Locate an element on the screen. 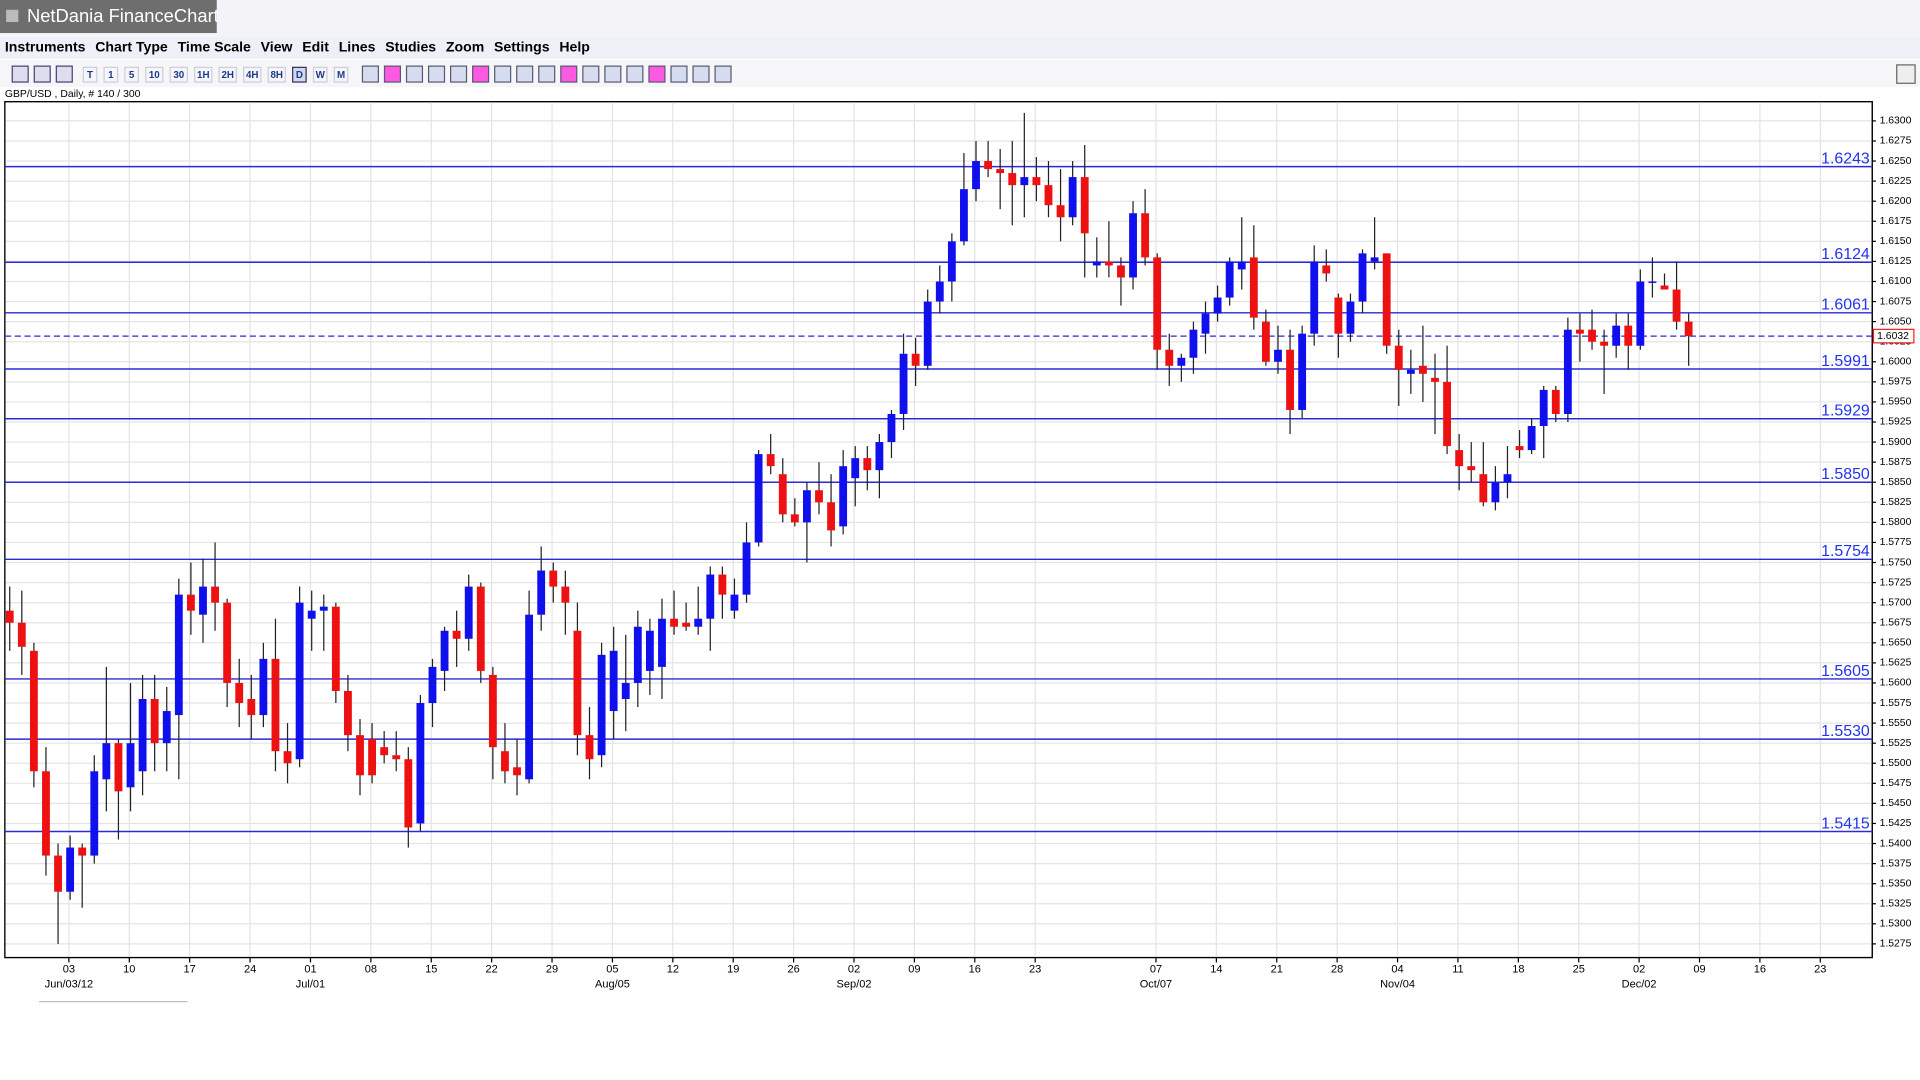 This screenshot has width=1920, height=1080. menu-item: Zoom is located at coordinates (465, 46).